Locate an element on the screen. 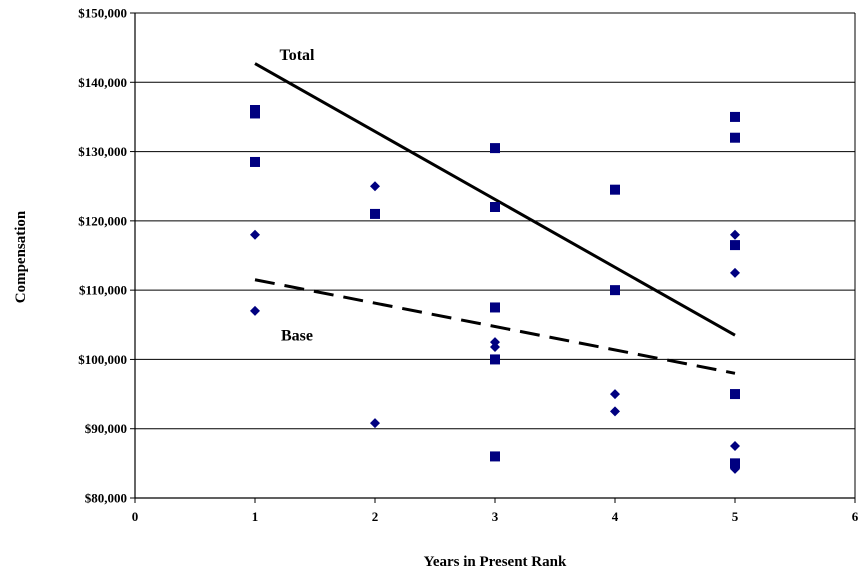 The width and height of the screenshot is (862, 575). x-tick-label: 4 is located at coordinates (615, 516).